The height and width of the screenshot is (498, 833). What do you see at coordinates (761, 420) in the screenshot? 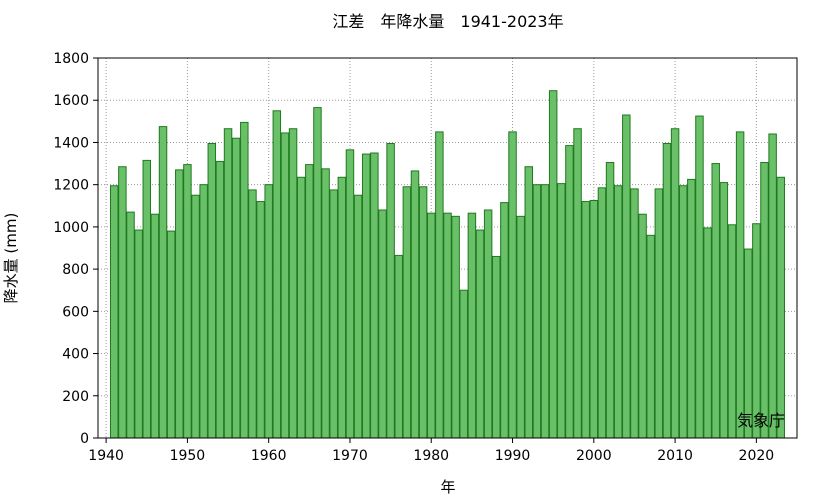
I see `source-annotation: 気象庁` at bounding box center [761, 420].